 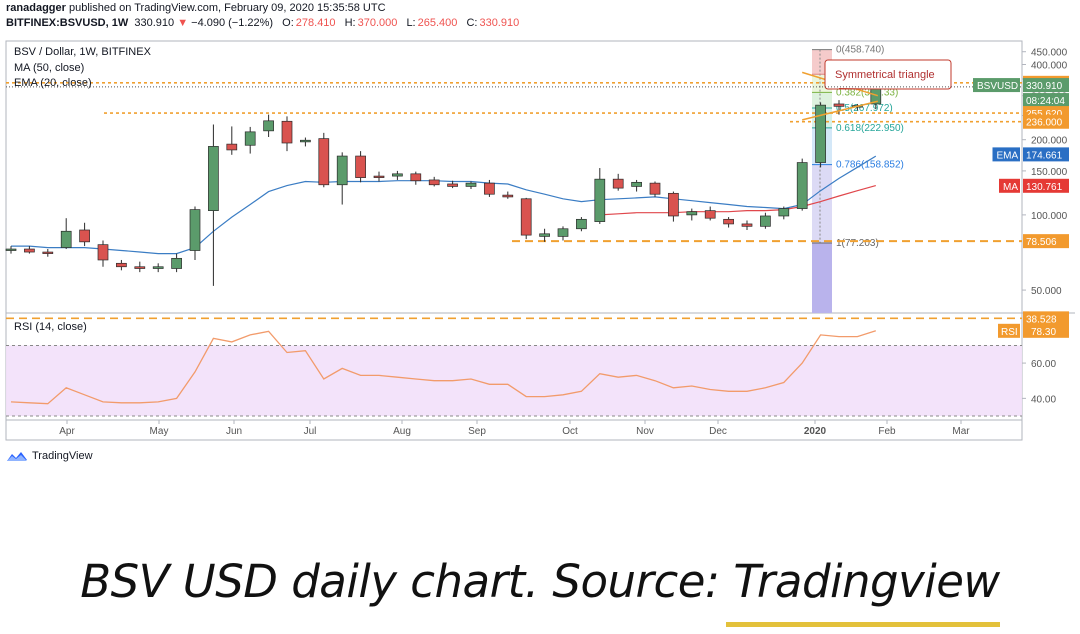 I want to click on price-tag-value: 236.000, so click(x=1044, y=123).